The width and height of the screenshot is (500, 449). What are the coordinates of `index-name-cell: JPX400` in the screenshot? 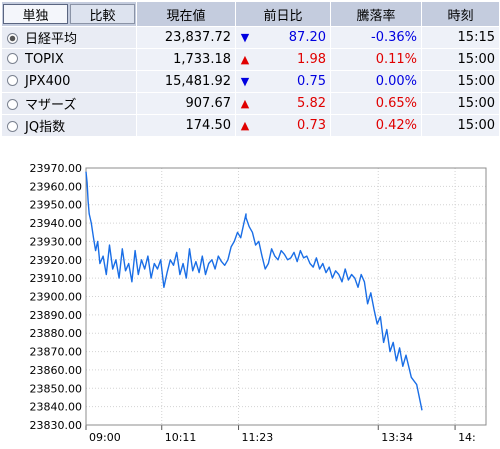 It's located at (69, 81).